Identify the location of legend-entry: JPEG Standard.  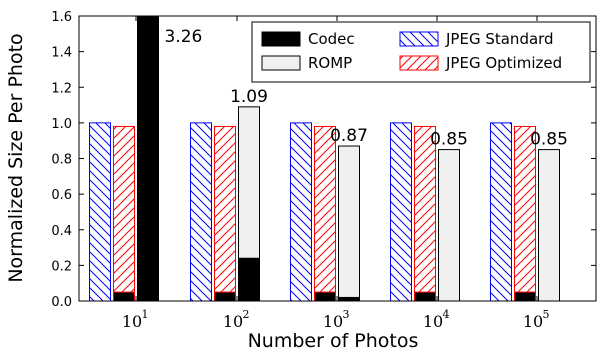
(499, 39).